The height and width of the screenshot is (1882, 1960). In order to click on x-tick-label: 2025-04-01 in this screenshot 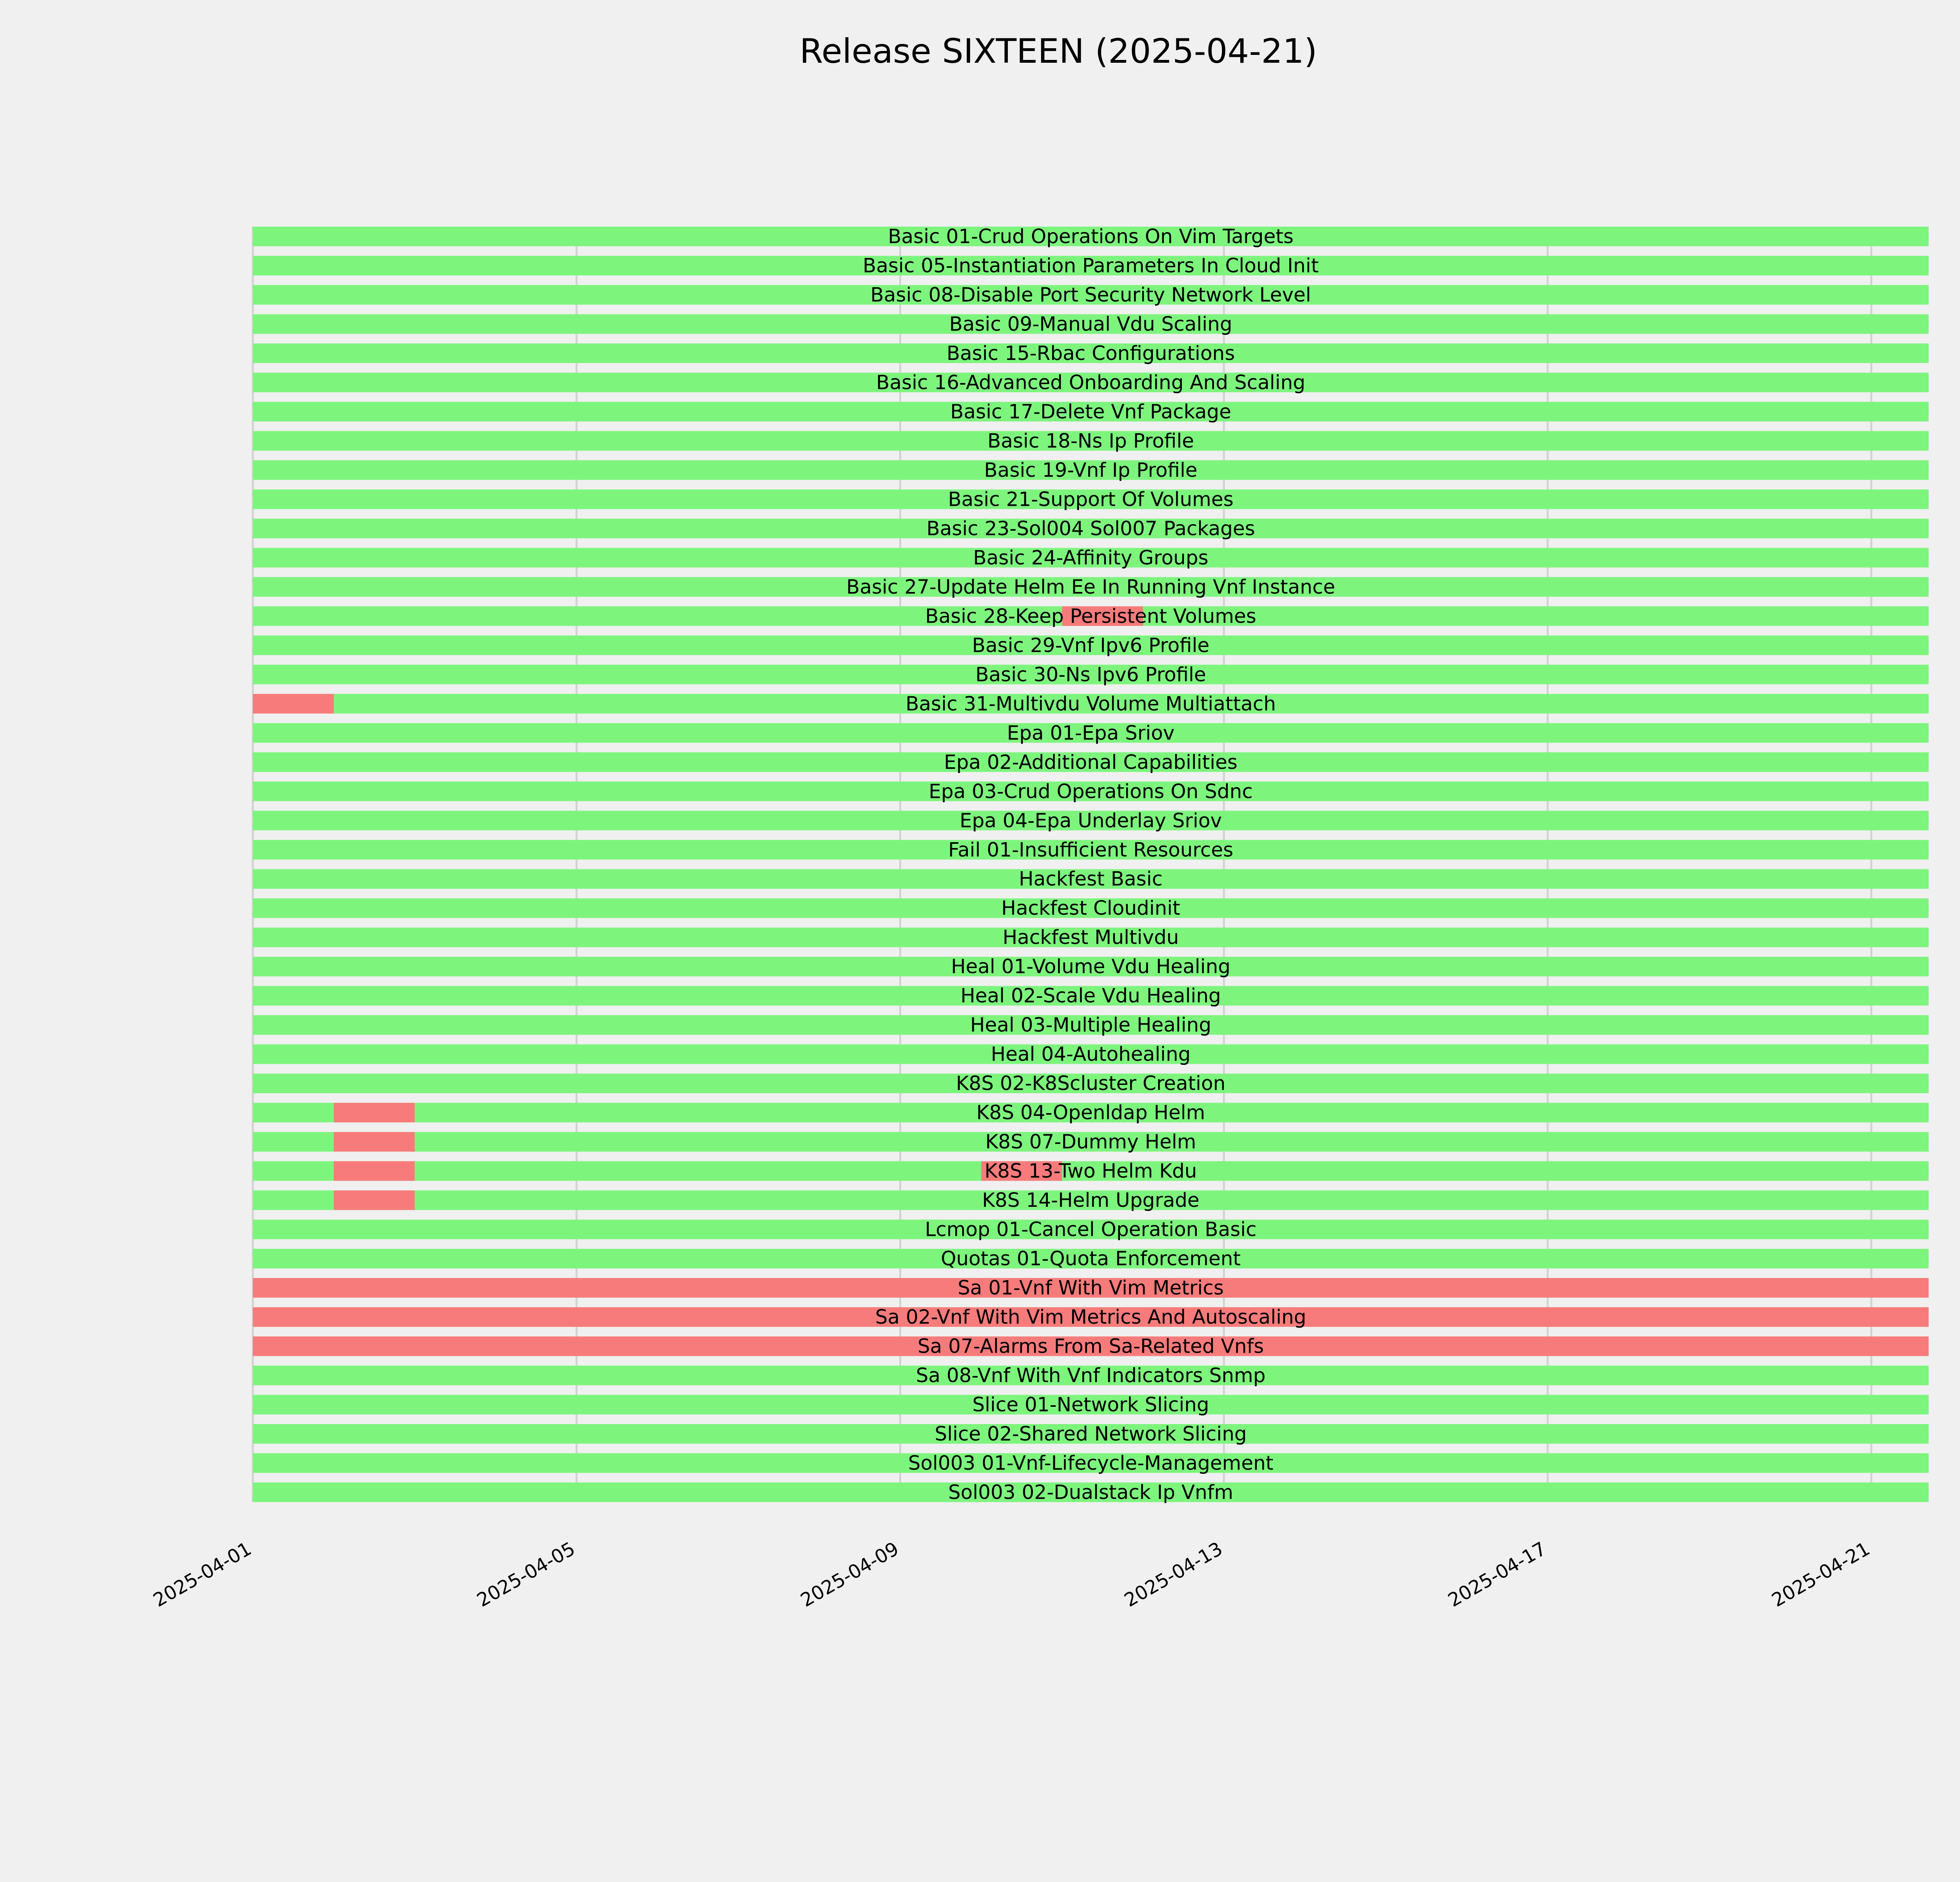, I will do `click(202, 1574)`.